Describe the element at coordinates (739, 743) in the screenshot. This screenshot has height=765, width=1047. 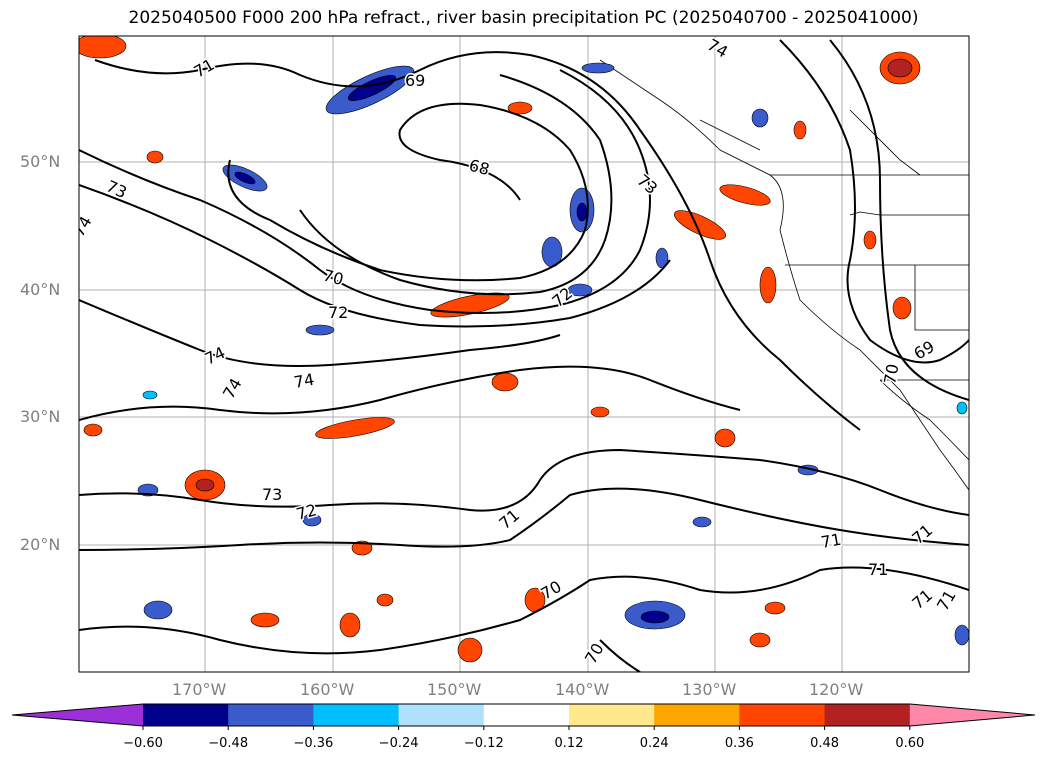
I see `colorbar-tick-label: 0.36` at that location.